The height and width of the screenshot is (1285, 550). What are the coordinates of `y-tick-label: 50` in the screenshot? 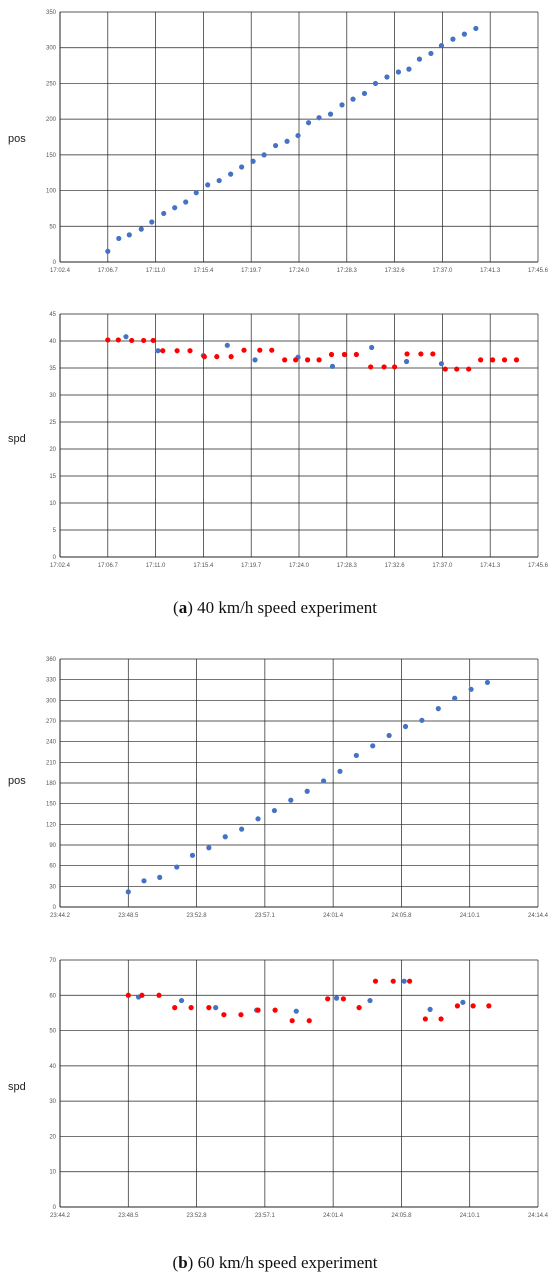 It's located at (52, 227).